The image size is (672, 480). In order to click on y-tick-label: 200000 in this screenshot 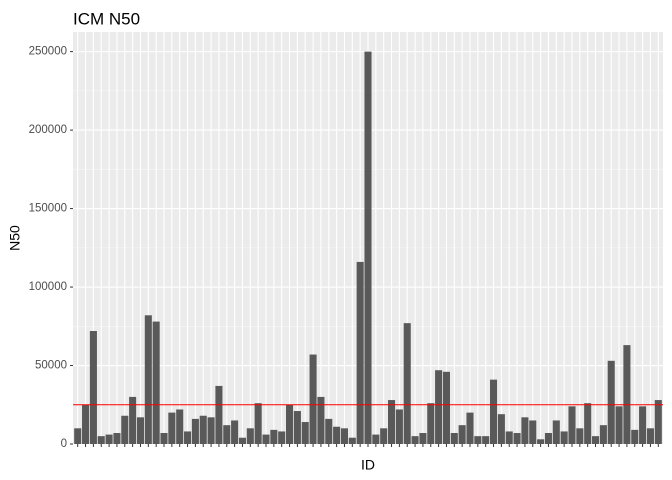, I will do `click(48, 130)`.